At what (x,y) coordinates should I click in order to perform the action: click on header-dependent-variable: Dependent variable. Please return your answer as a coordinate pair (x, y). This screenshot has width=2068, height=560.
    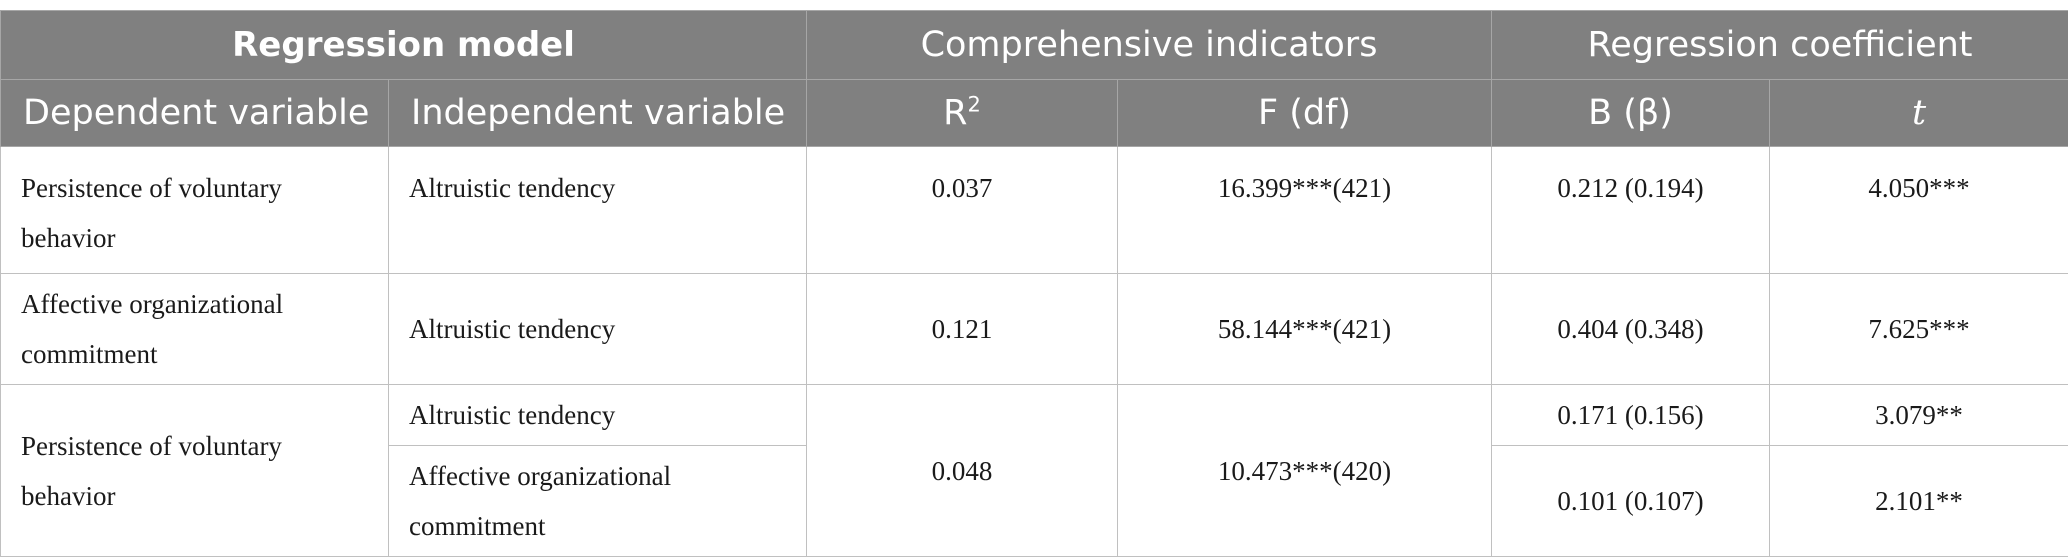
    Looking at the image, I should click on (194, 113).